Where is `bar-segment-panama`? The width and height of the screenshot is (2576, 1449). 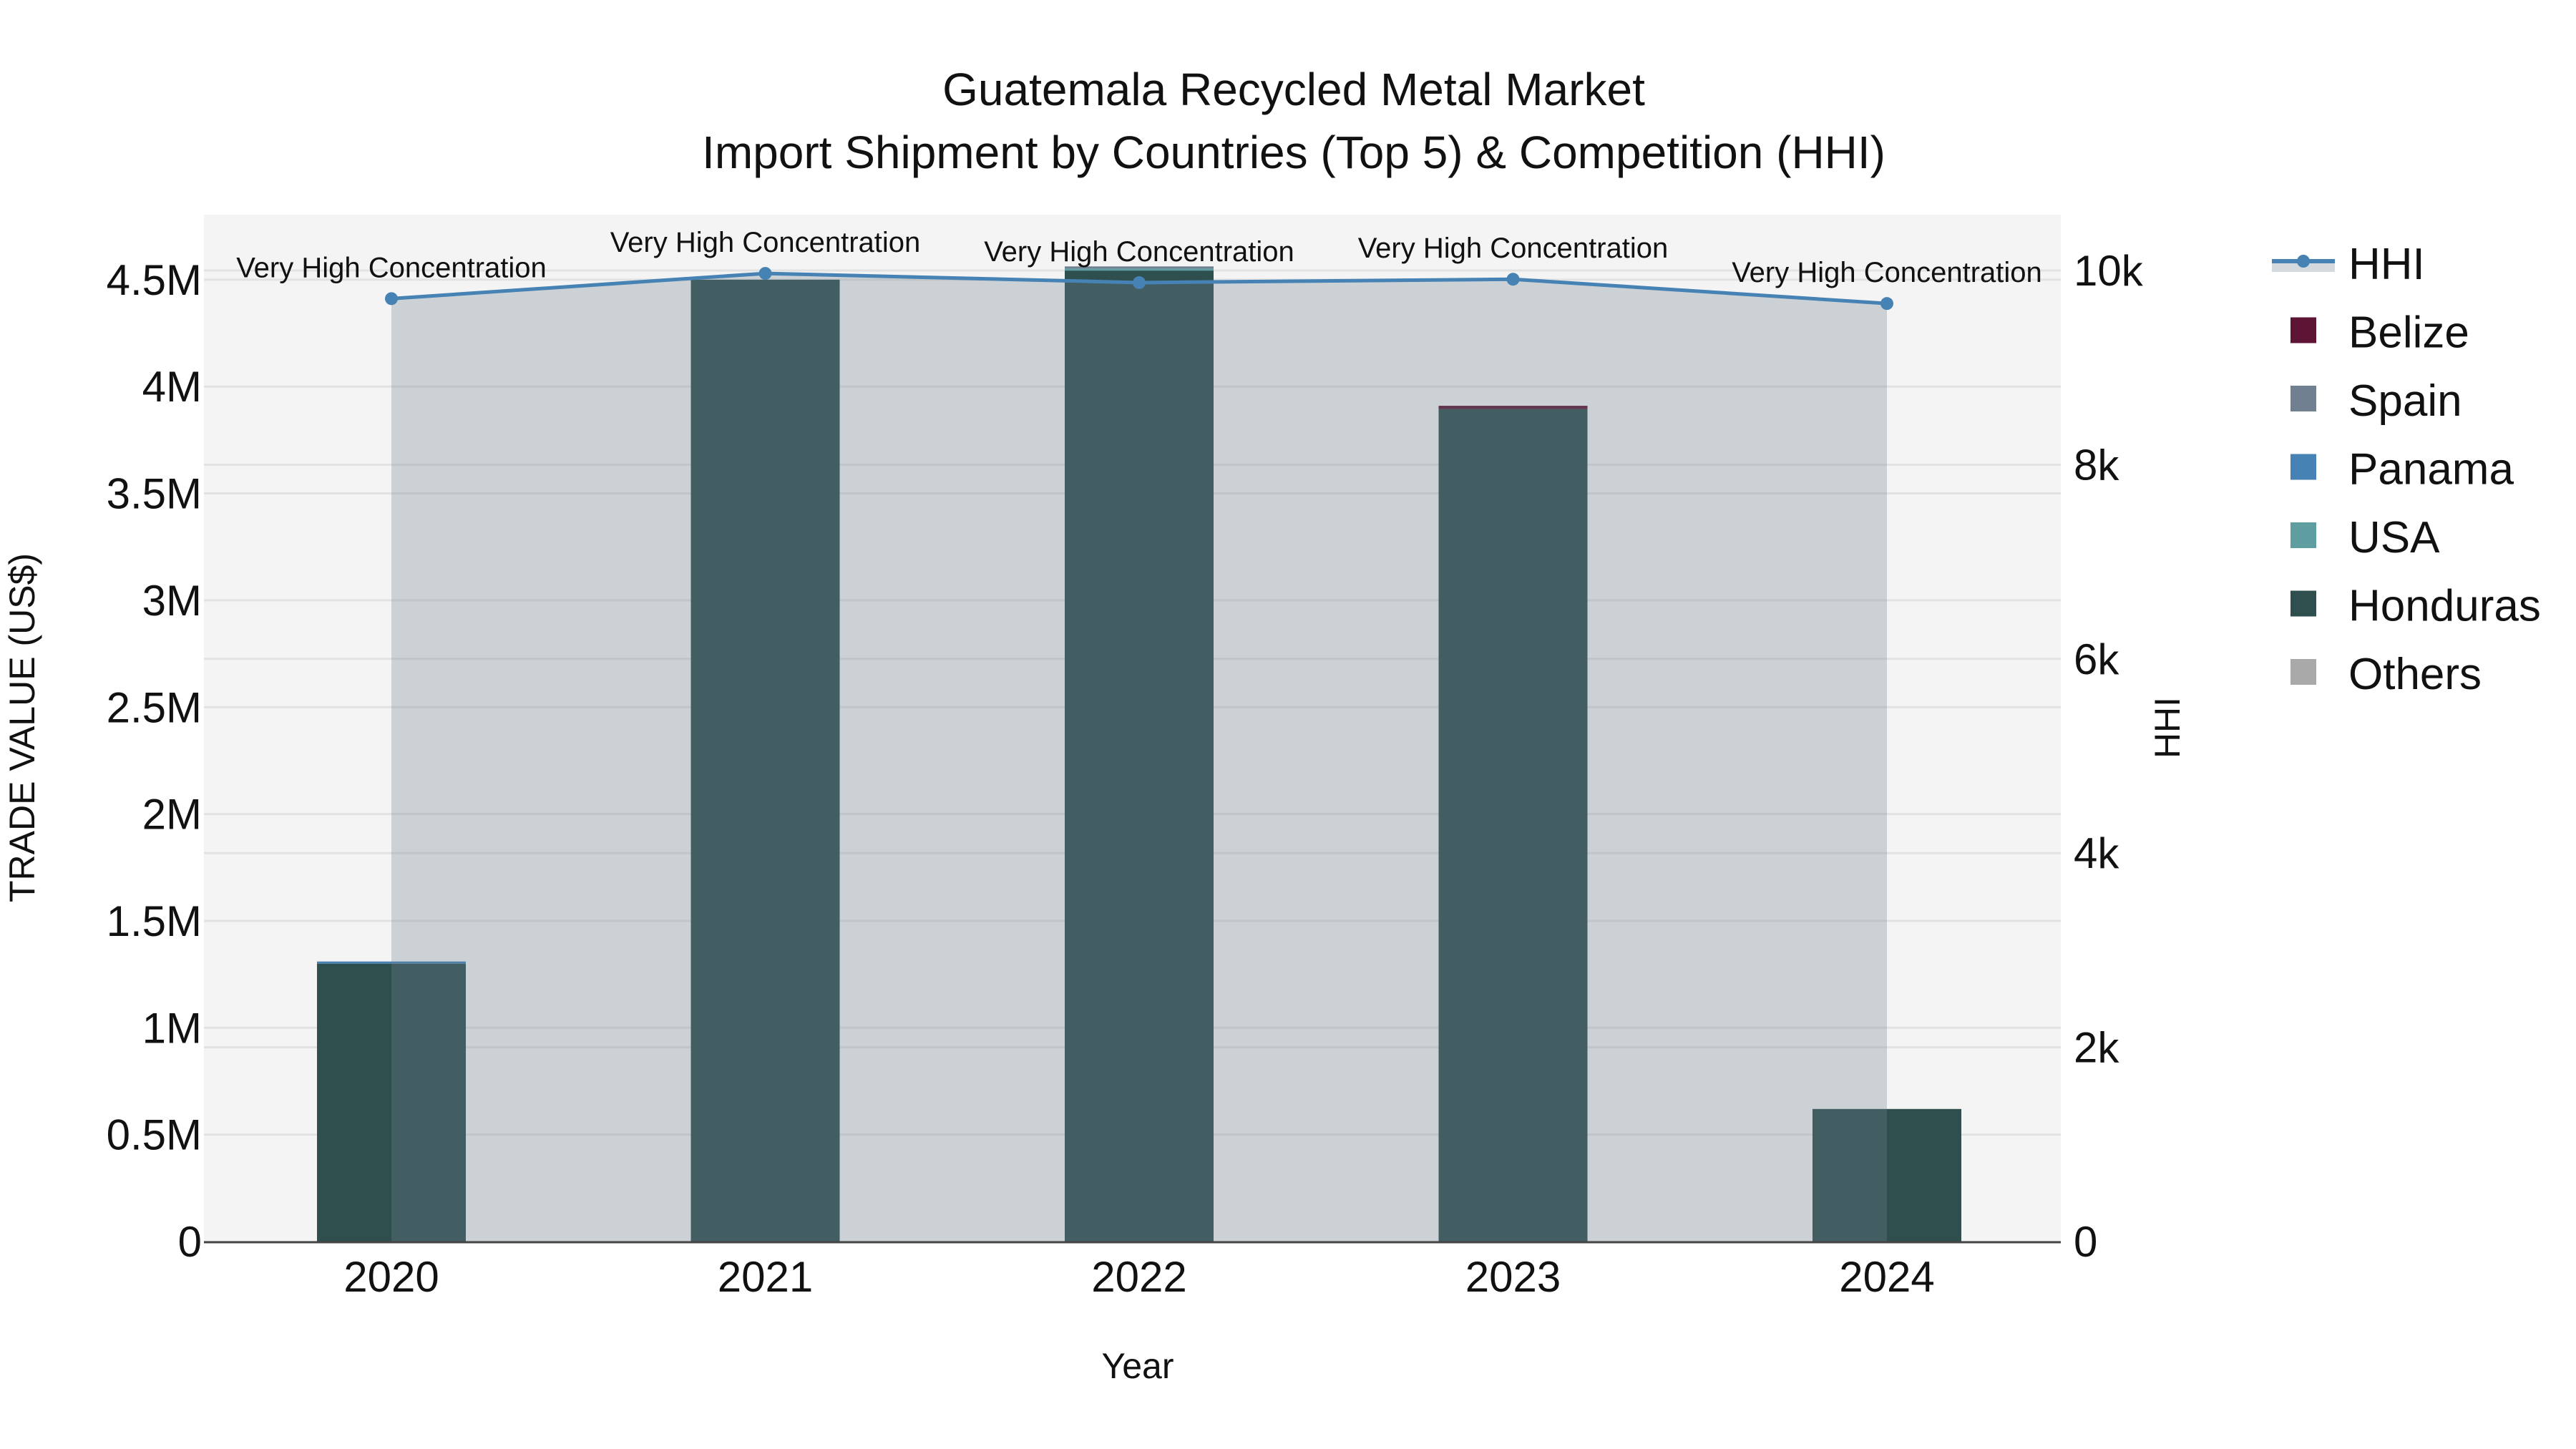
bar-segment-panama is located at coordinates (391, 962).